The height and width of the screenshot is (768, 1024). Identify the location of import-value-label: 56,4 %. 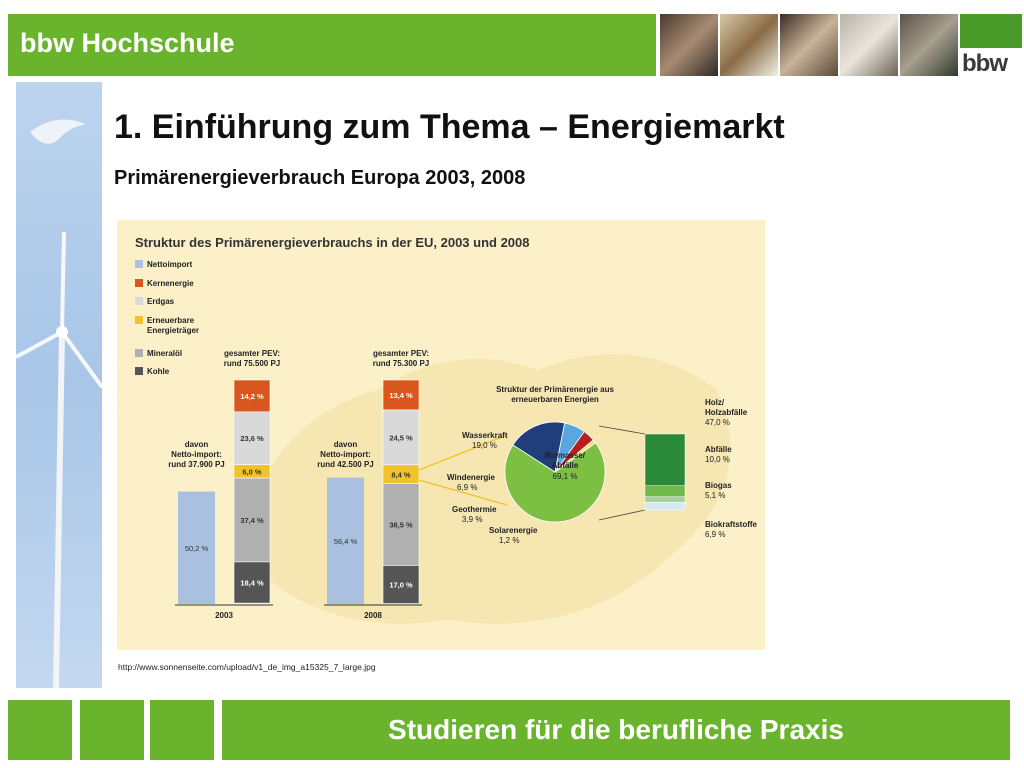
(346, 541).